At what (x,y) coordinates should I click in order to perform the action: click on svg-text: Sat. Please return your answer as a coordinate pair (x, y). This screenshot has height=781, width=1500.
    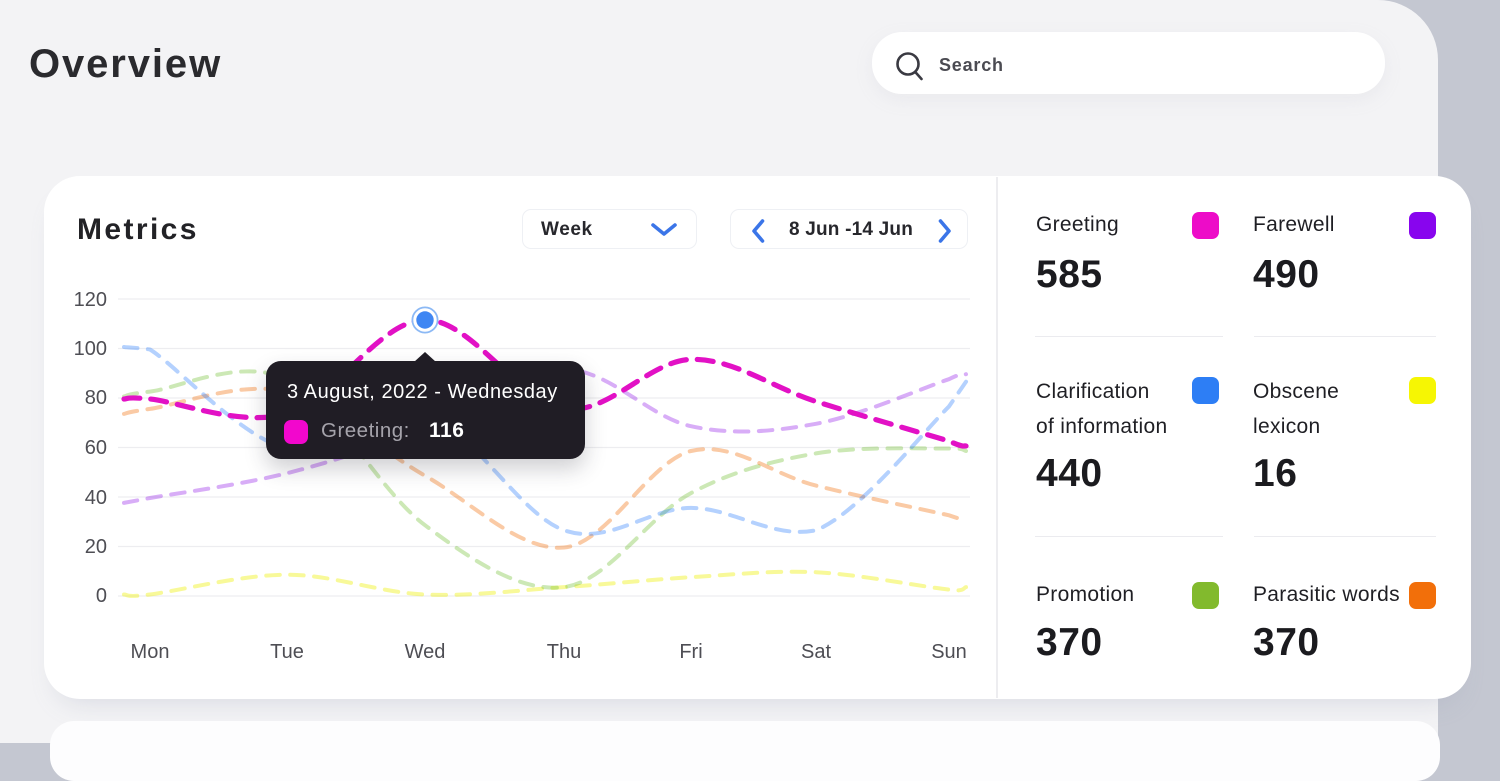
    Looking at the image, I should click on (816, 652).